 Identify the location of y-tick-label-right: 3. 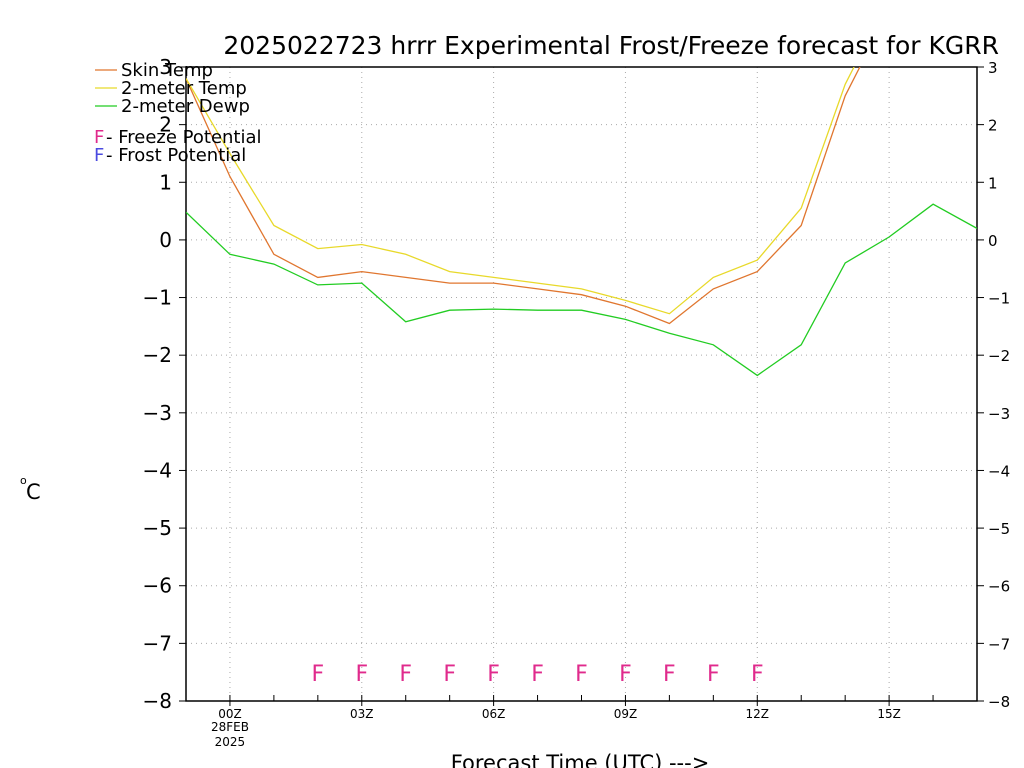
(993, 68).